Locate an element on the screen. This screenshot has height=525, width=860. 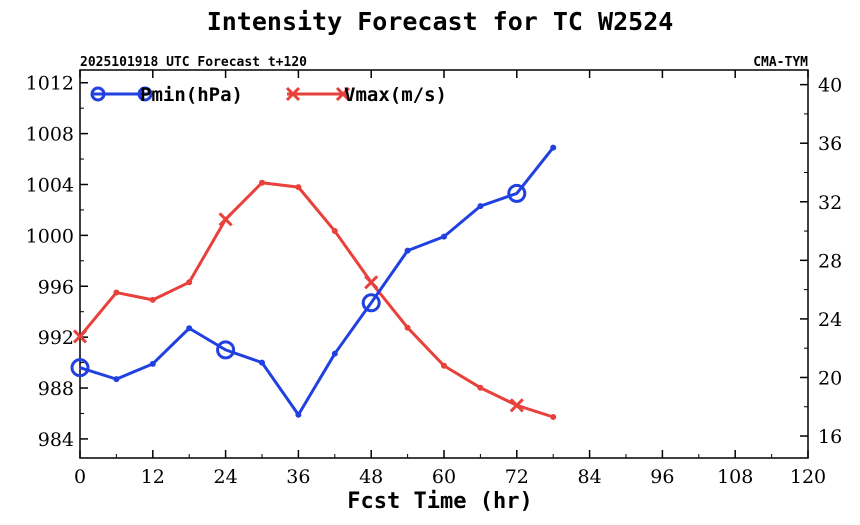
y-left-tick-label: 1004 is located at coordinates (50, 185).